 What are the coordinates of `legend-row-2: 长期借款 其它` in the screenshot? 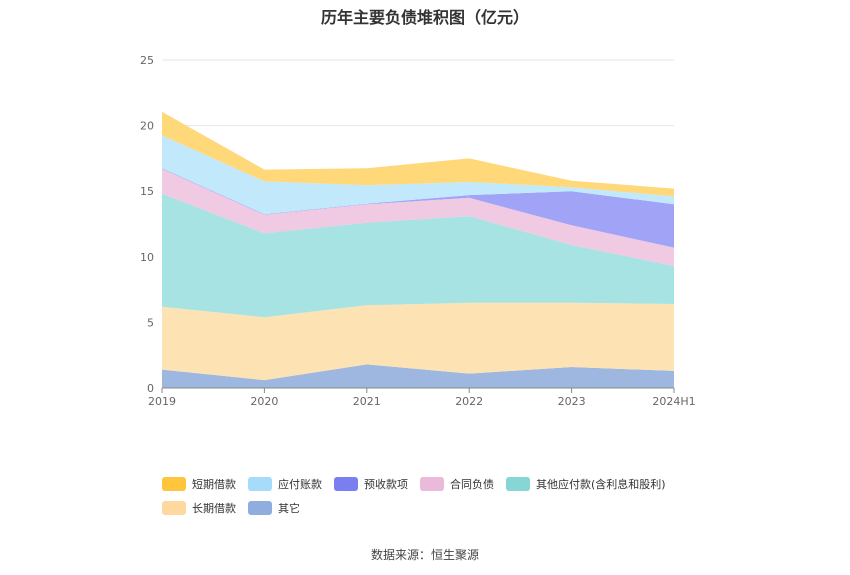 It's located at (442, 508).